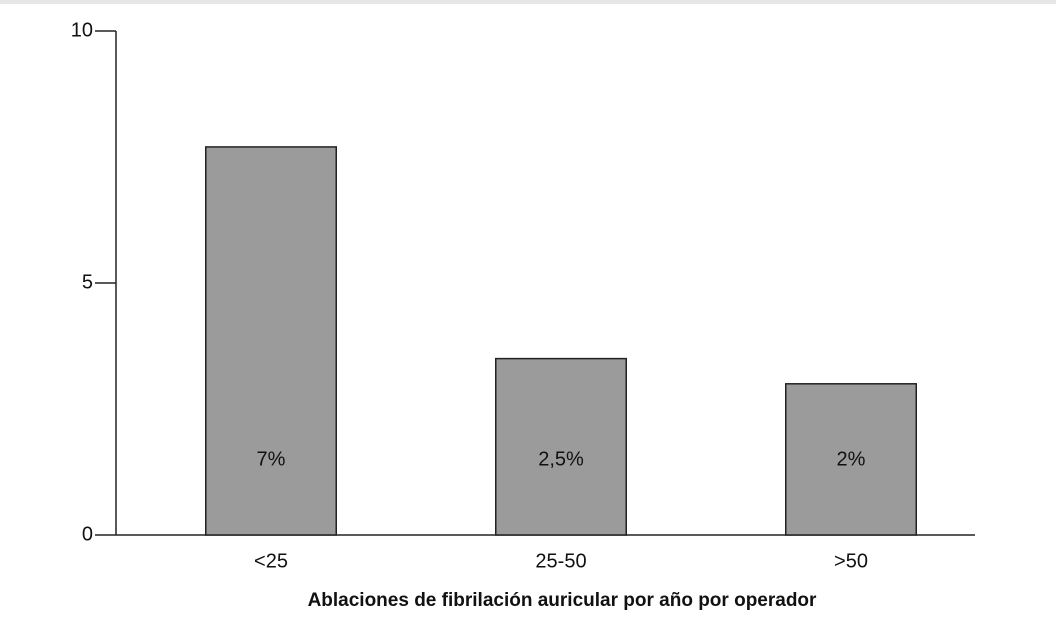 The height and width of the screenshot is (619, 1056). I want to click on y-tick-label: 10, so click(82, 30).